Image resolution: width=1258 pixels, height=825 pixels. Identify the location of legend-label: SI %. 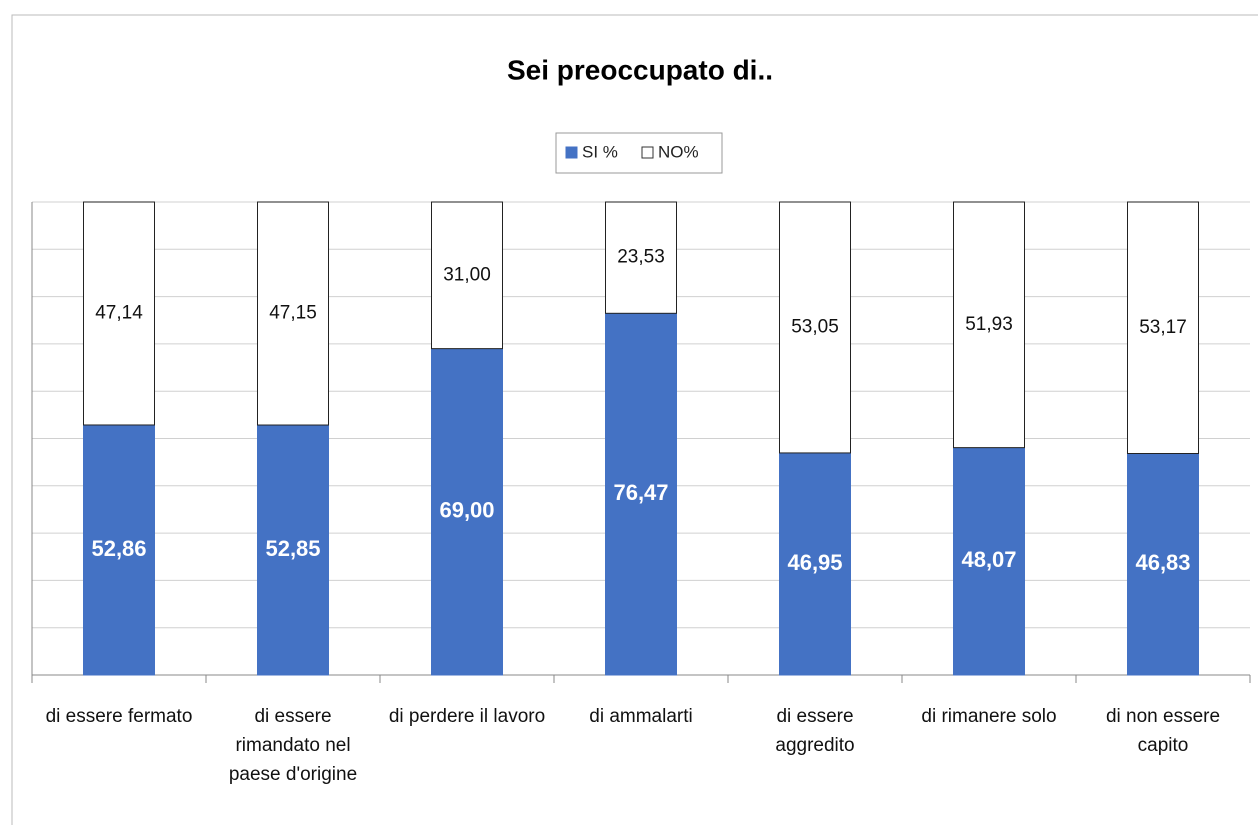
(600, 151).